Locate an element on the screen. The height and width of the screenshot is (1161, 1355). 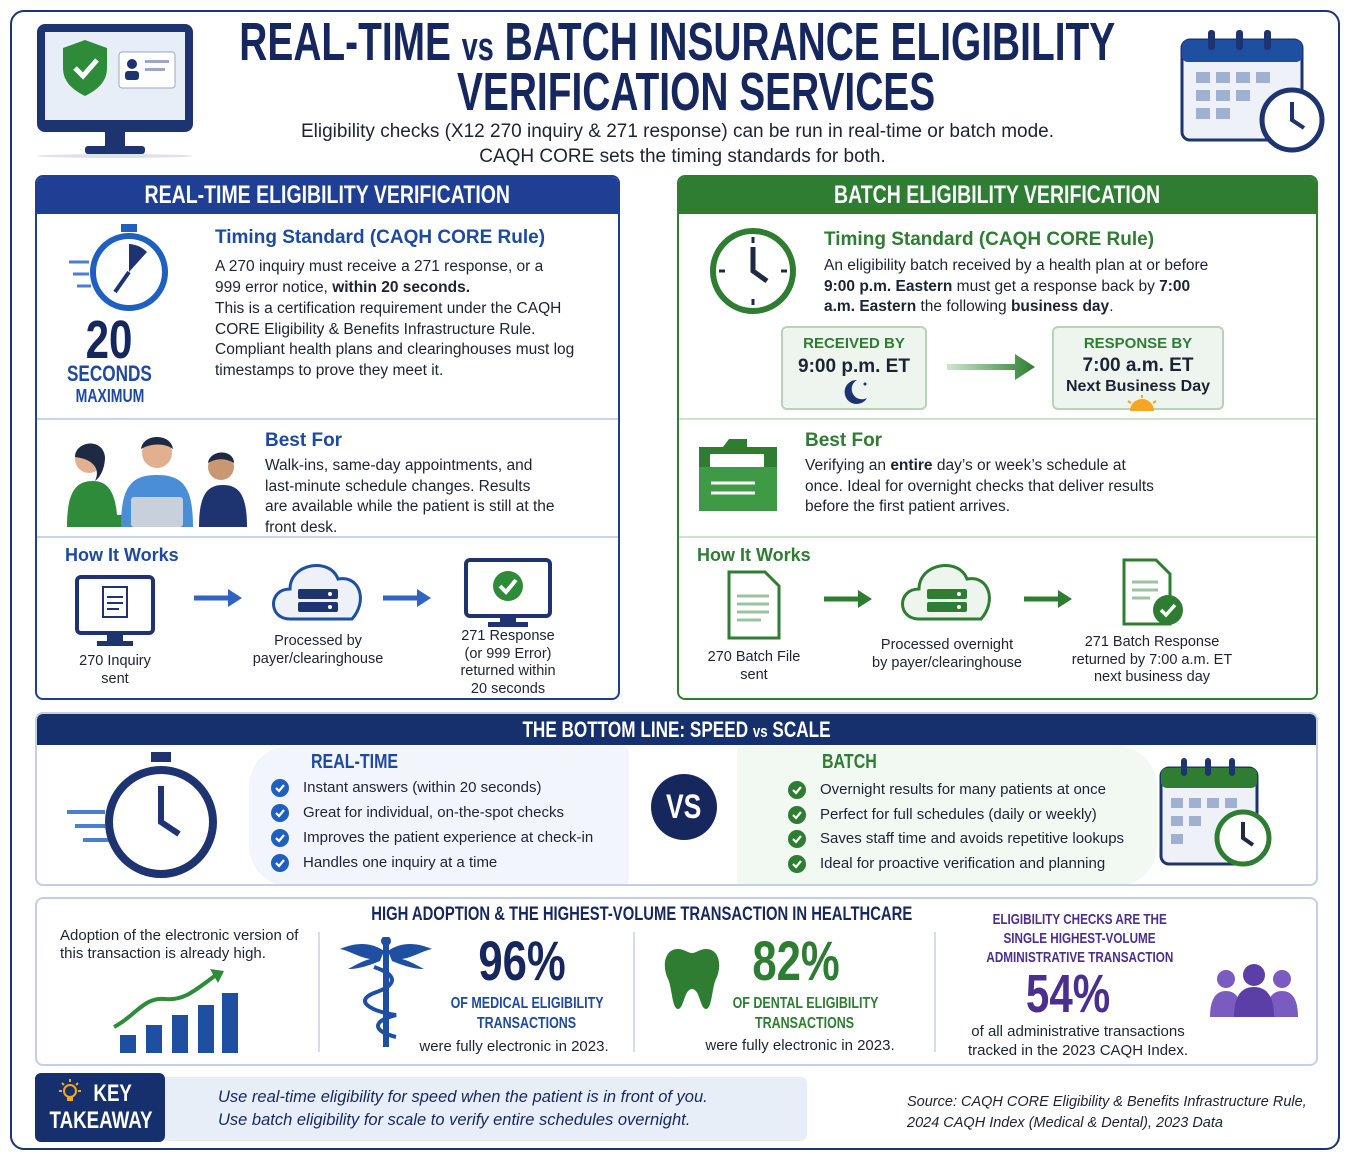
label-text: OF MEDICAL ELIGIBILITY is located at coordinates (527, 1003).